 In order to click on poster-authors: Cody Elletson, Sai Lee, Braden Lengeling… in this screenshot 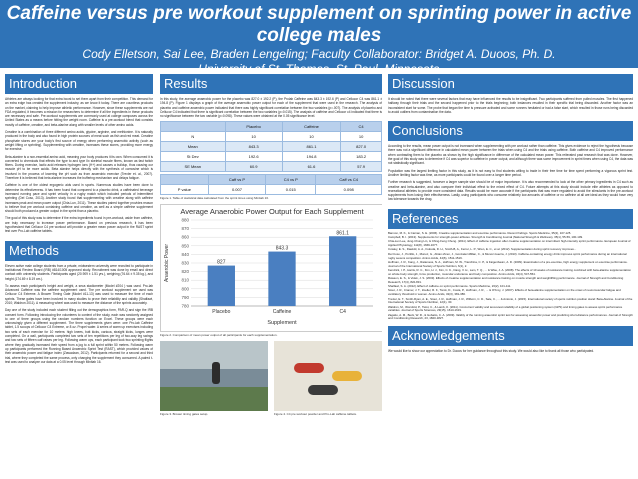, I will do `click(319, 54)`.